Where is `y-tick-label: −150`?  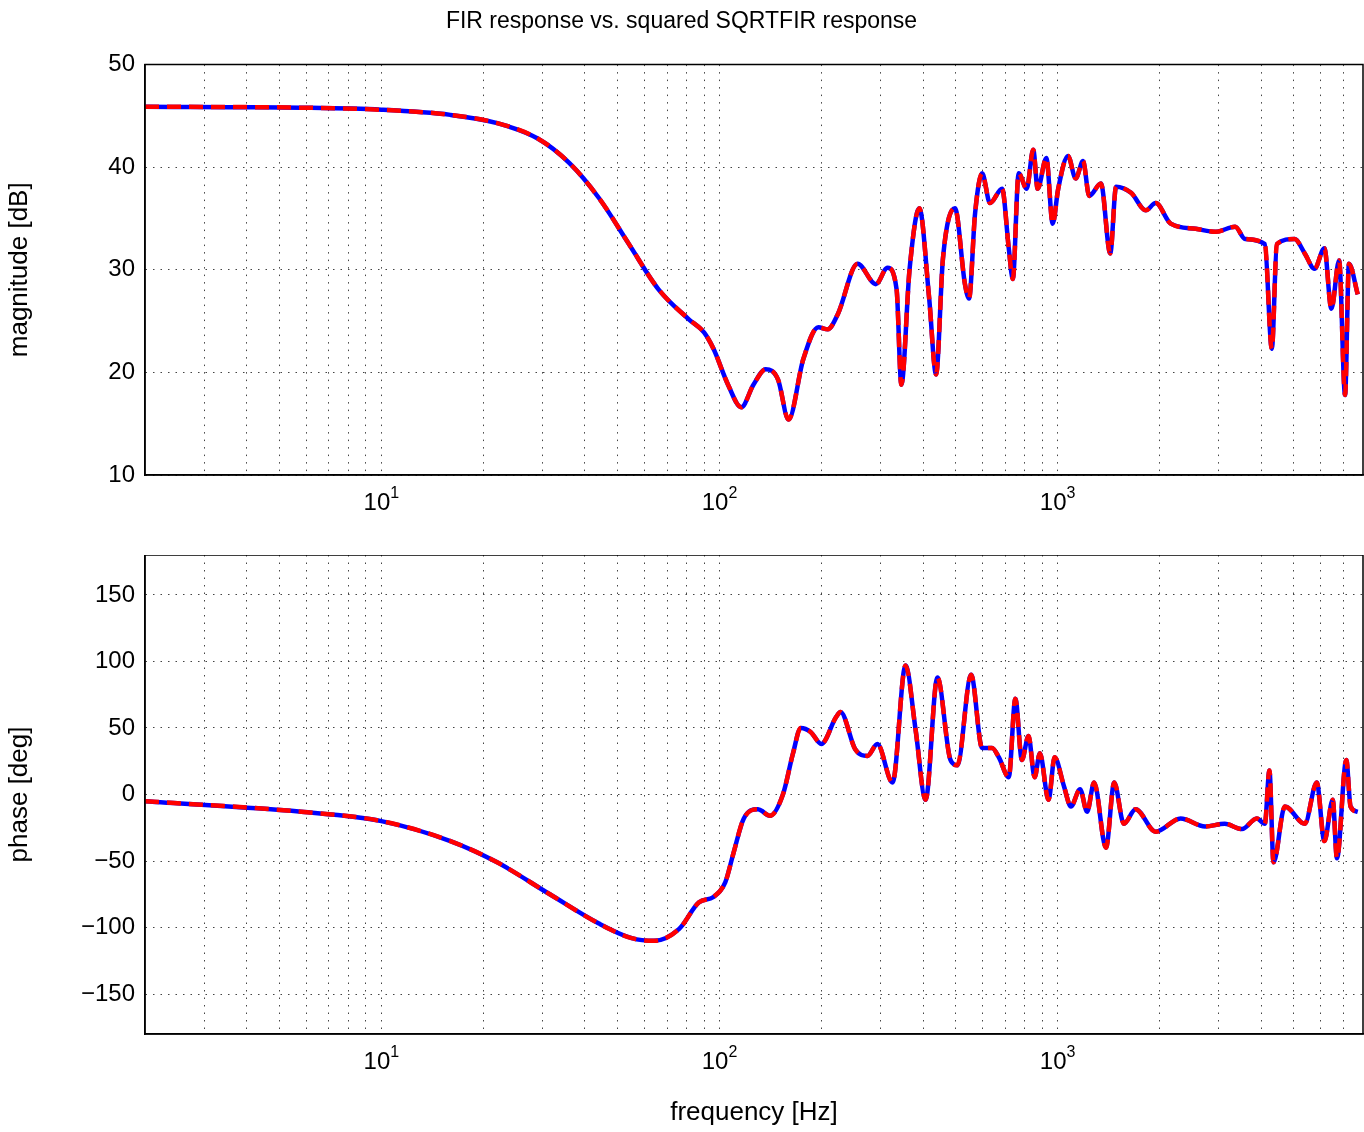
y-tick-label: −150 is located at coordinates (107, 992).